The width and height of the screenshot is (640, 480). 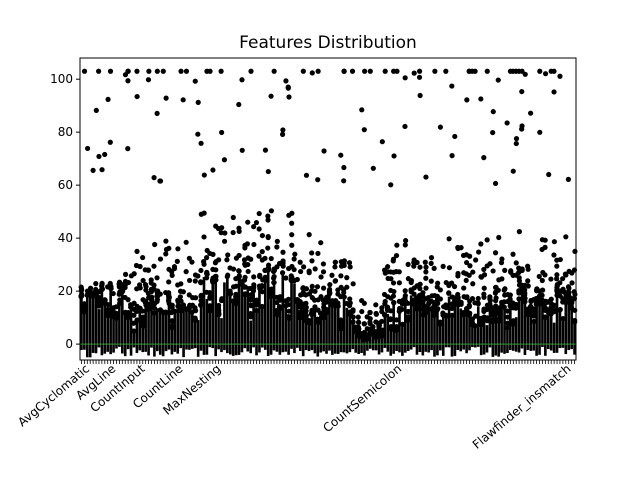 What do you see at coordinates (65, 185) in the screenshot?
I see `y-tick-label: 60` at bounding box center [65, 185].